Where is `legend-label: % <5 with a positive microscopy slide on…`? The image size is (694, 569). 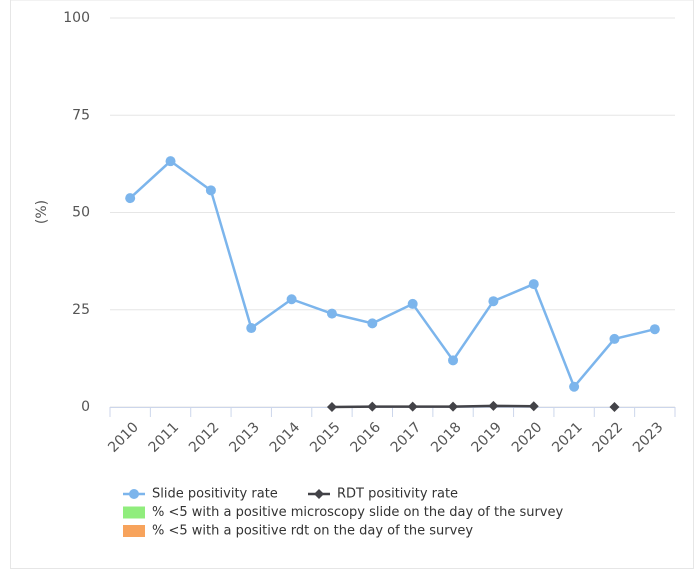 legend-label: % <5 with a positive microscopy slide on… is located at coordinates (357, 512).